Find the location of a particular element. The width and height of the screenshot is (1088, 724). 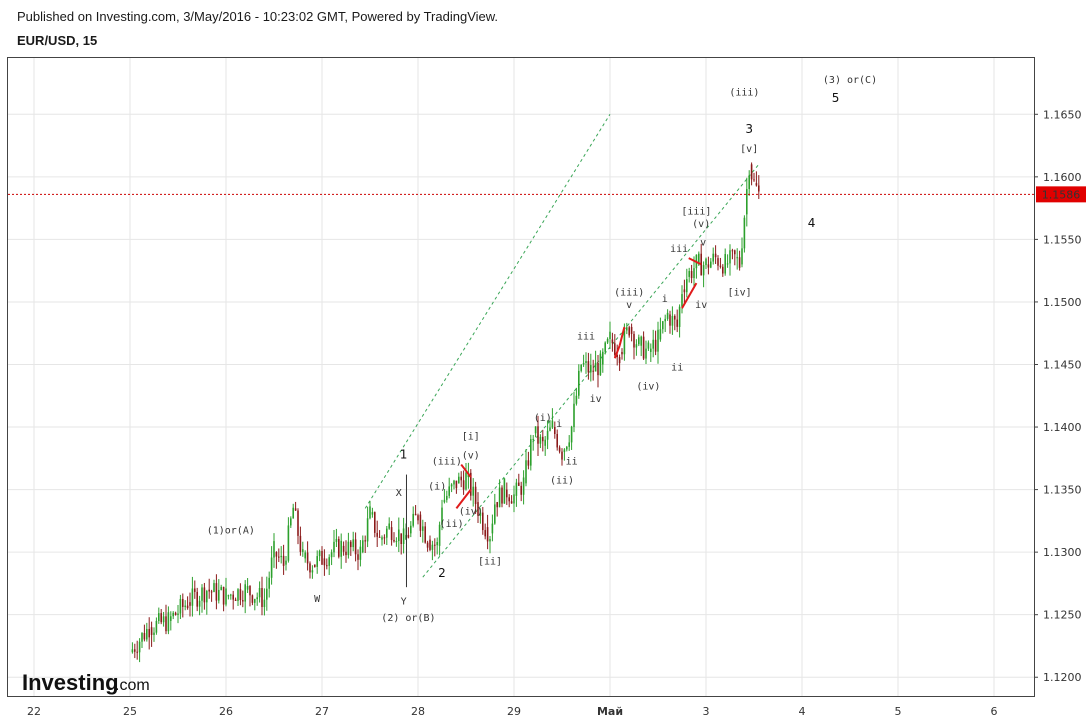

y-tick-label: 1.1450 is located at coordinates (1062, 364).